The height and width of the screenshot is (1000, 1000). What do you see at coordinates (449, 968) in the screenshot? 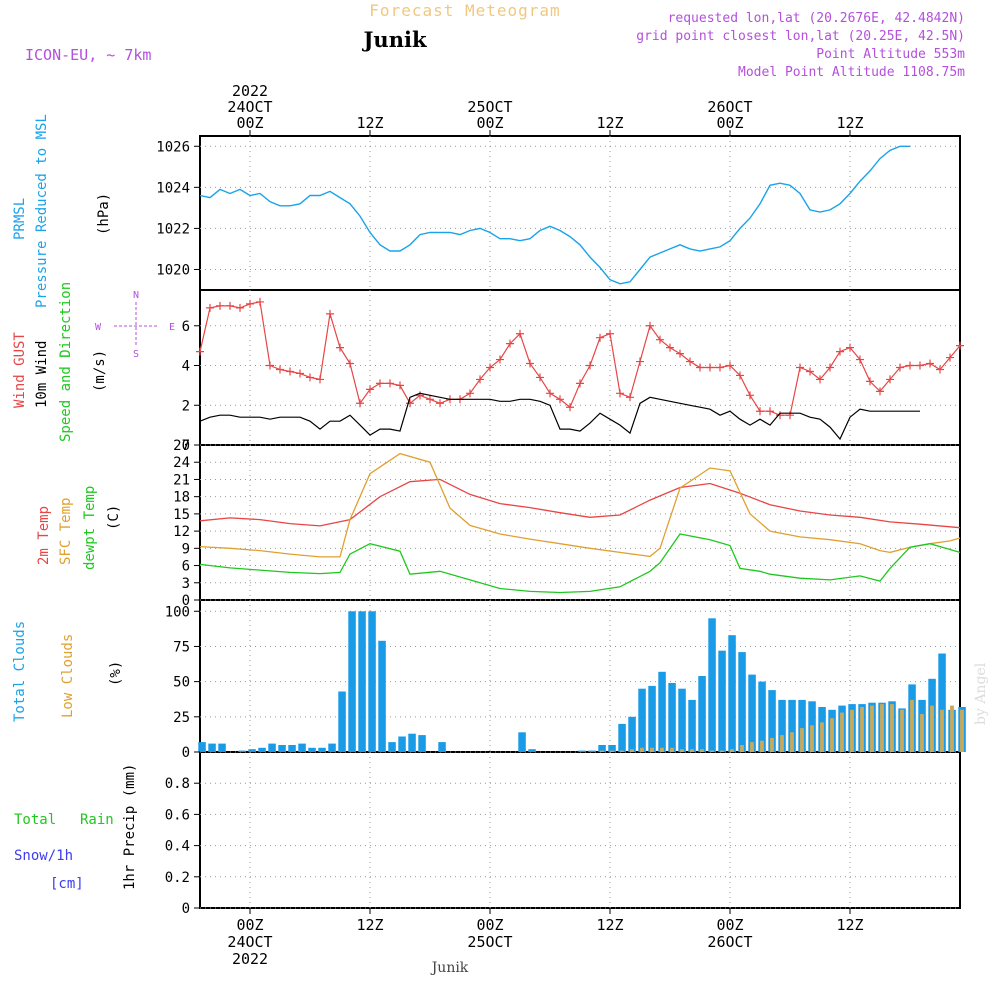
I see `footer-location: Junik` at bounding box center [449, 968].